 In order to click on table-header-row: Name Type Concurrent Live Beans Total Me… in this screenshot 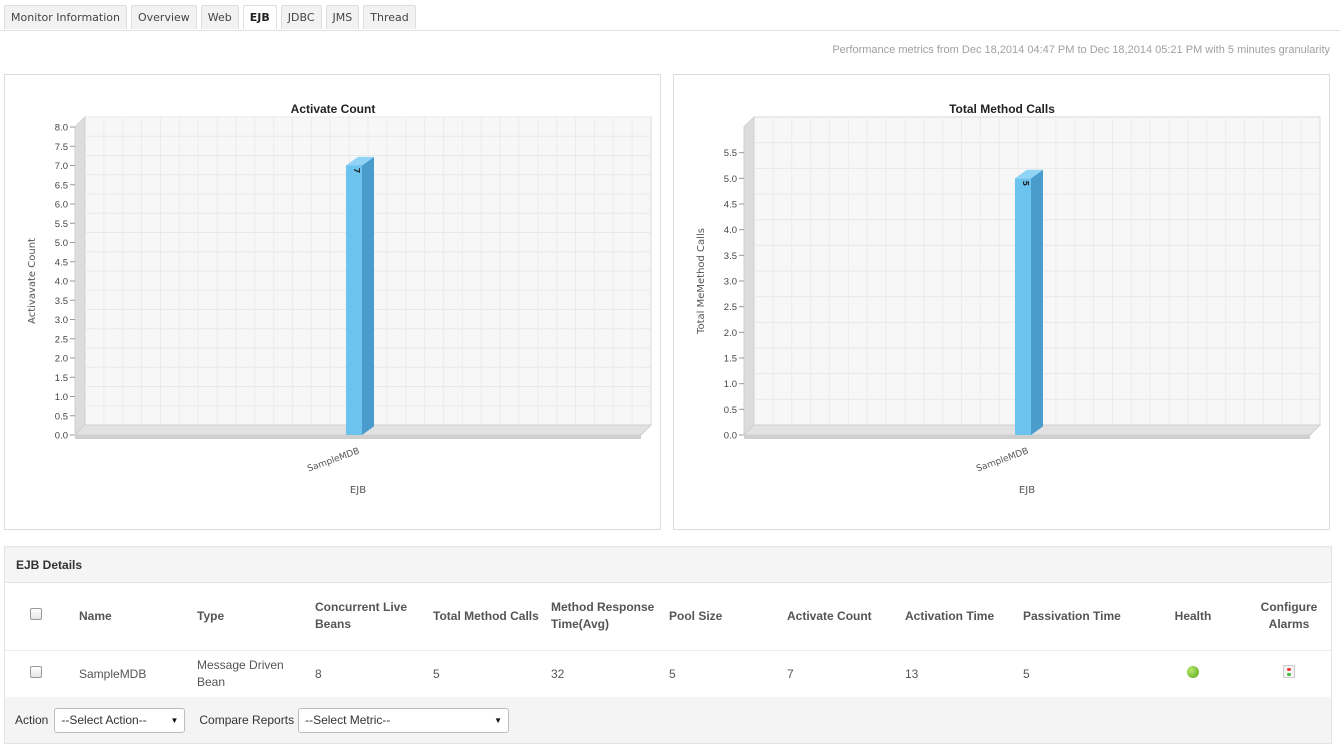, I will do `click(669, 617)`.